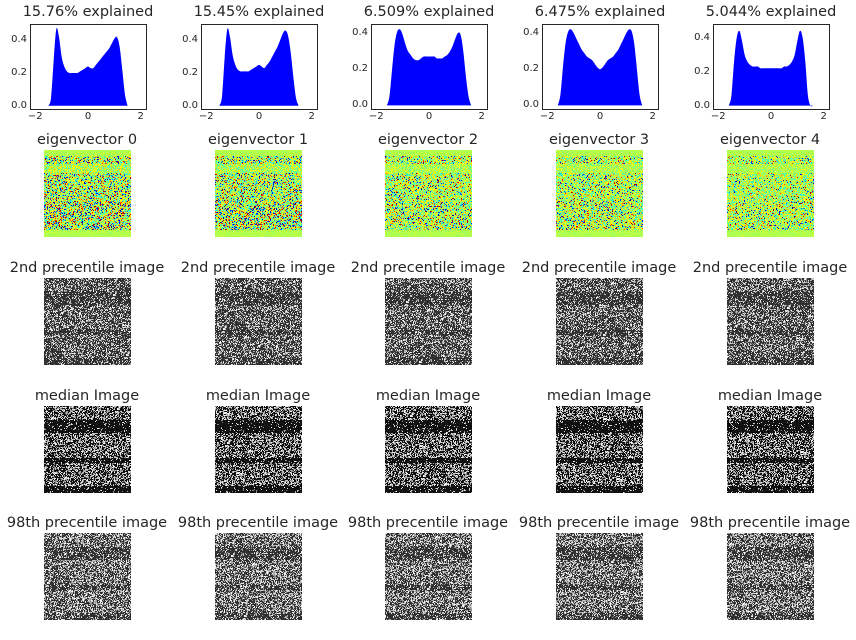 Image resolution: width=856 pixels, height=640 pixels. What do you see at coordinates (429, 12) in the screenshot?
I see `density-title: 6.509% explained` at bounding box center [429, 12].